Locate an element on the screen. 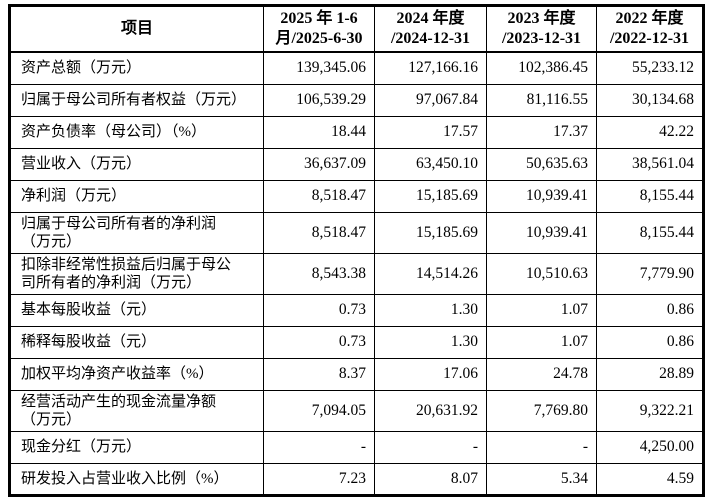  header-period-2023: 2023 年度 /2023-12-31 is located at coordinates (541, 29).